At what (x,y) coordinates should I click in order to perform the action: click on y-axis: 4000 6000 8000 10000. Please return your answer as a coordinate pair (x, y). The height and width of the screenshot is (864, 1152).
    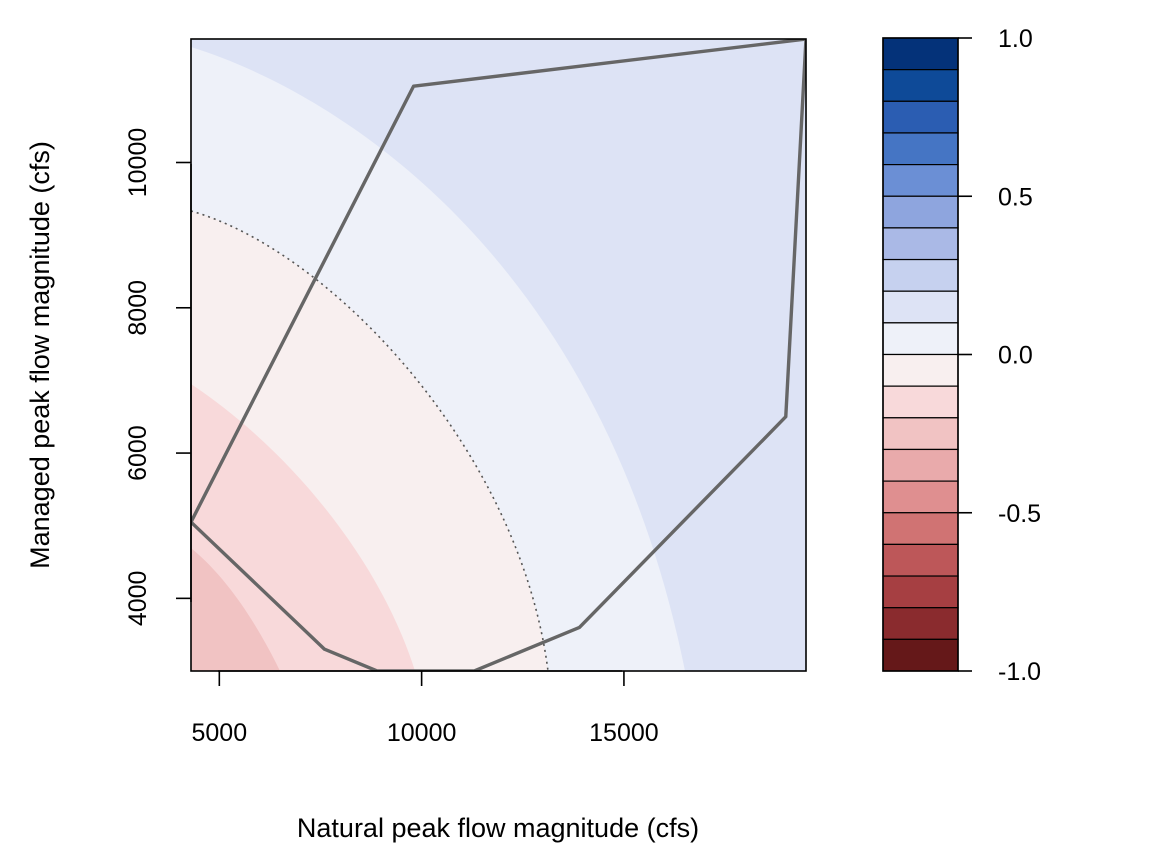
    Looking at the image, I should click on (158, 377).